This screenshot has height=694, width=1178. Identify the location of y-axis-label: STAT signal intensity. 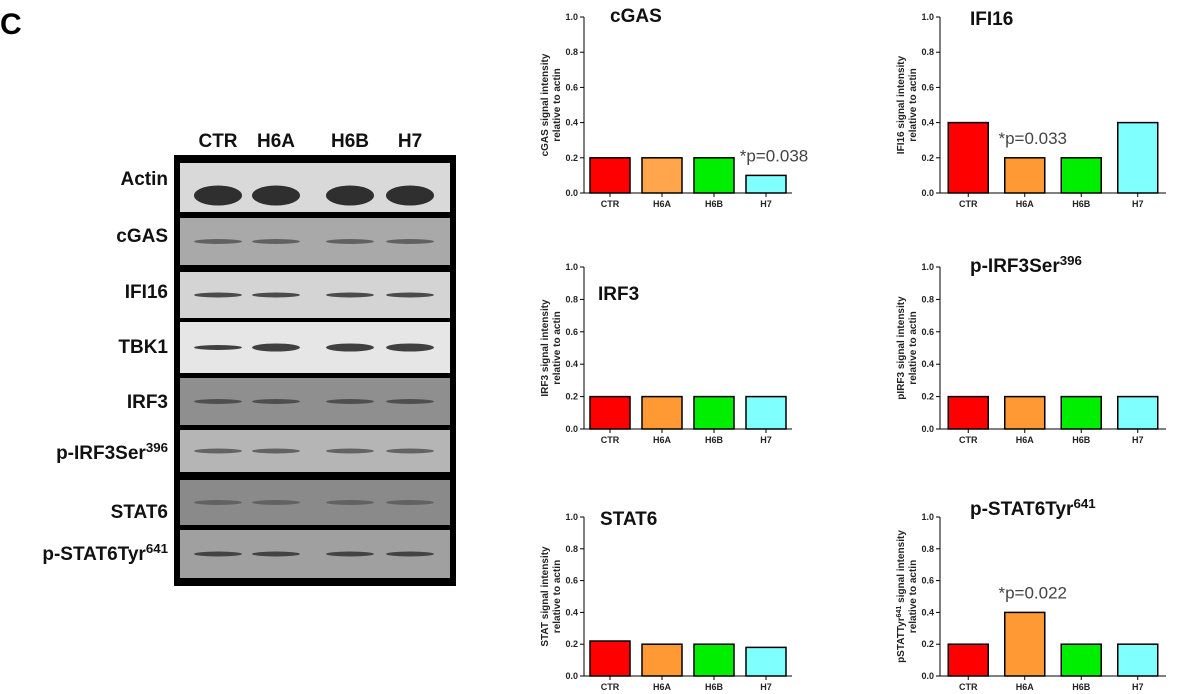
(545, 596).